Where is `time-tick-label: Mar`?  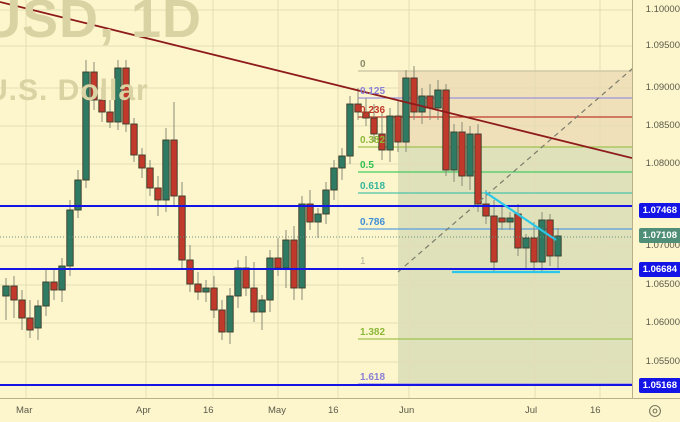 time-tick-label: Mar is located at coordinates (24, 410).